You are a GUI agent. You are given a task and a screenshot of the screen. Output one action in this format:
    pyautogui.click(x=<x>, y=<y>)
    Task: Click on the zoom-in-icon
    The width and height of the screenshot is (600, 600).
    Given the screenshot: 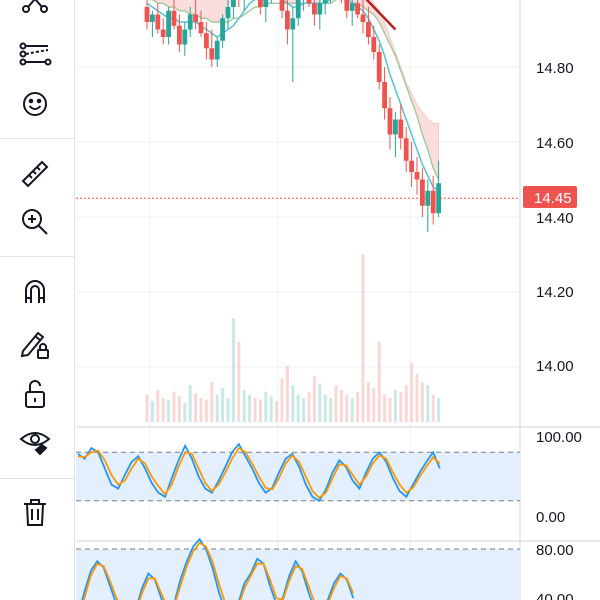 What is the action you would take?
    pyautogui.click(x=35, y=222)
    